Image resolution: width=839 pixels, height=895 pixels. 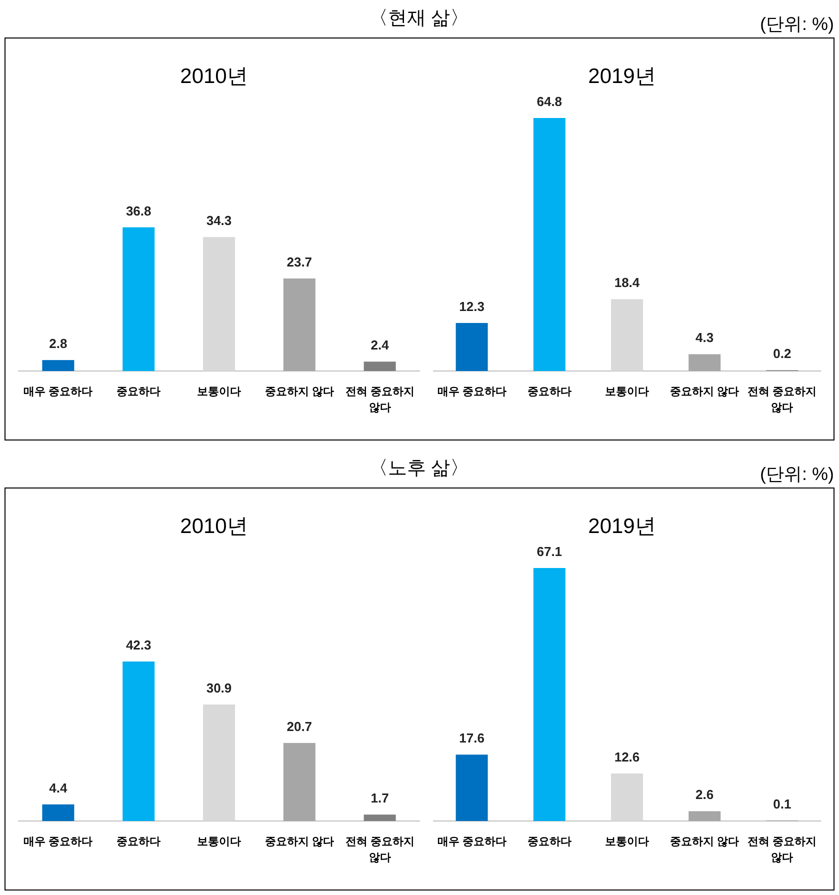 I want to click on data-label: 4.4, so click(x=58, y=788).